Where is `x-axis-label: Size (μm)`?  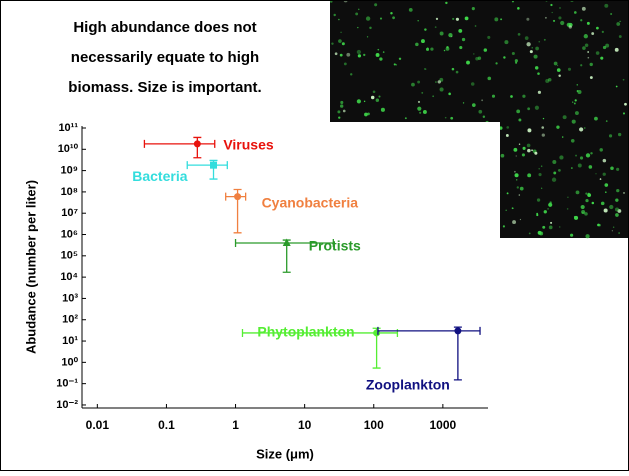
x-axis-label: Size (μm) is located at coordinates (285, 453).